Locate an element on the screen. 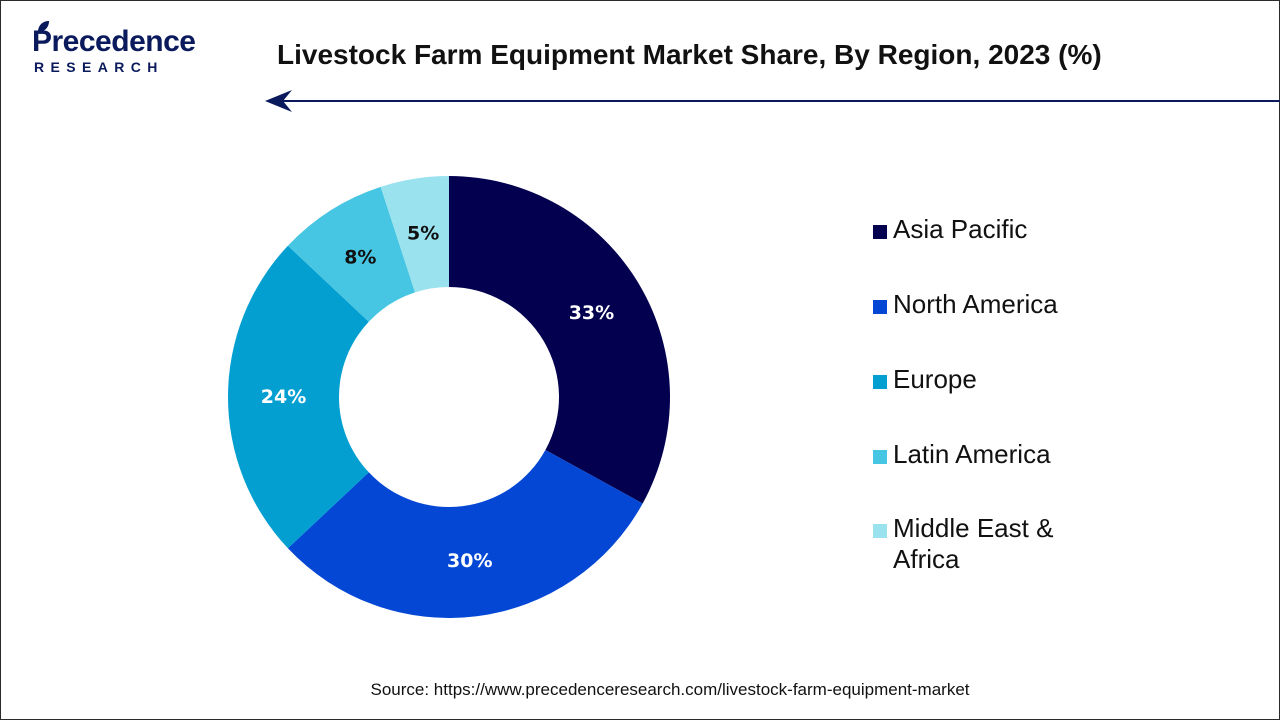 This screenshot has width=1280, height=720. precedence-research-logo: Precedence RESEARCH is located at coordinates (132, 51).